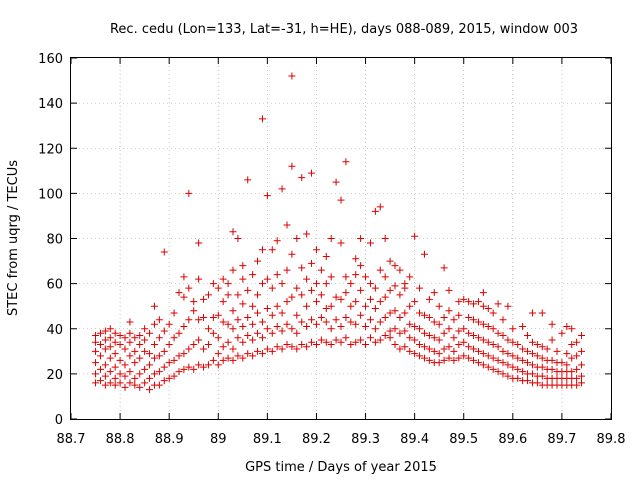 This screenshot has width=640, height=480. What do you see at coordinates (59, 420) in the screenshot?
I see `y-tick-label: 0` at bounding box center [59, 420].